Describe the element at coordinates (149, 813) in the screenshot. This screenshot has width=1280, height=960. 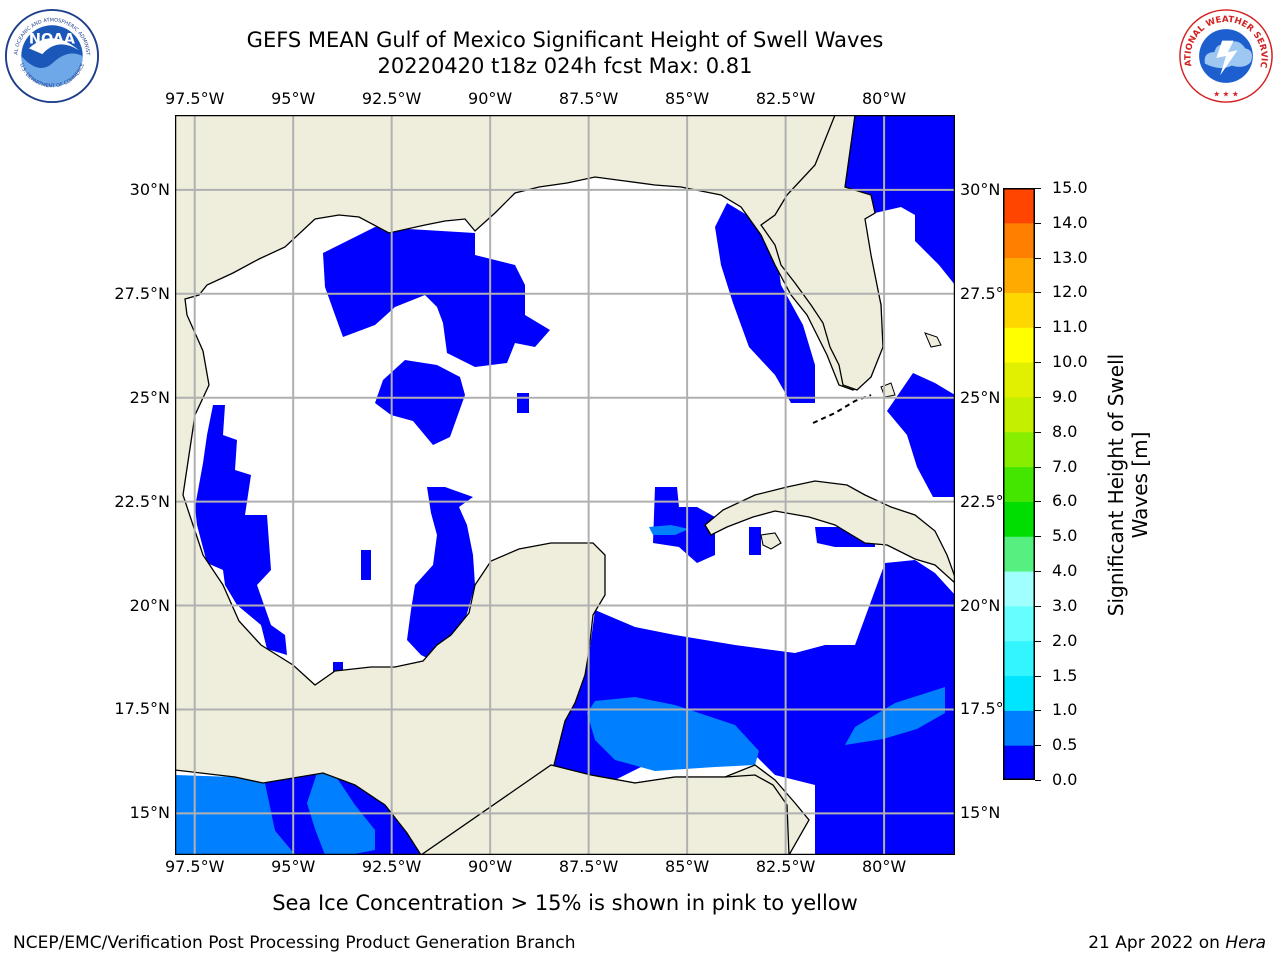
I see `lat-label-left: 15°N` at that location.